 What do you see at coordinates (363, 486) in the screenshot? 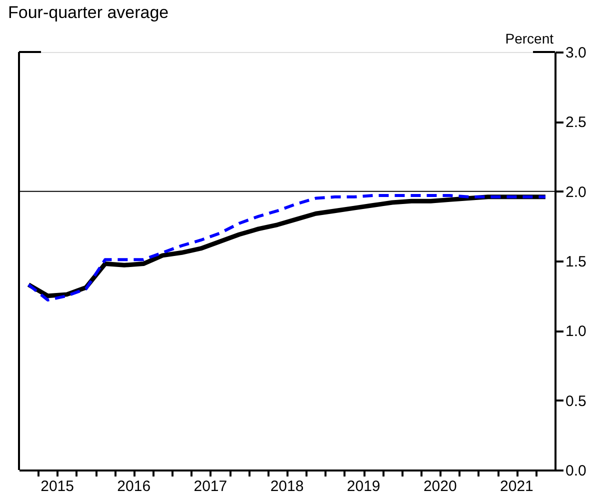
I see `x-tick-label: 2019` at bounding box center [363, 486].